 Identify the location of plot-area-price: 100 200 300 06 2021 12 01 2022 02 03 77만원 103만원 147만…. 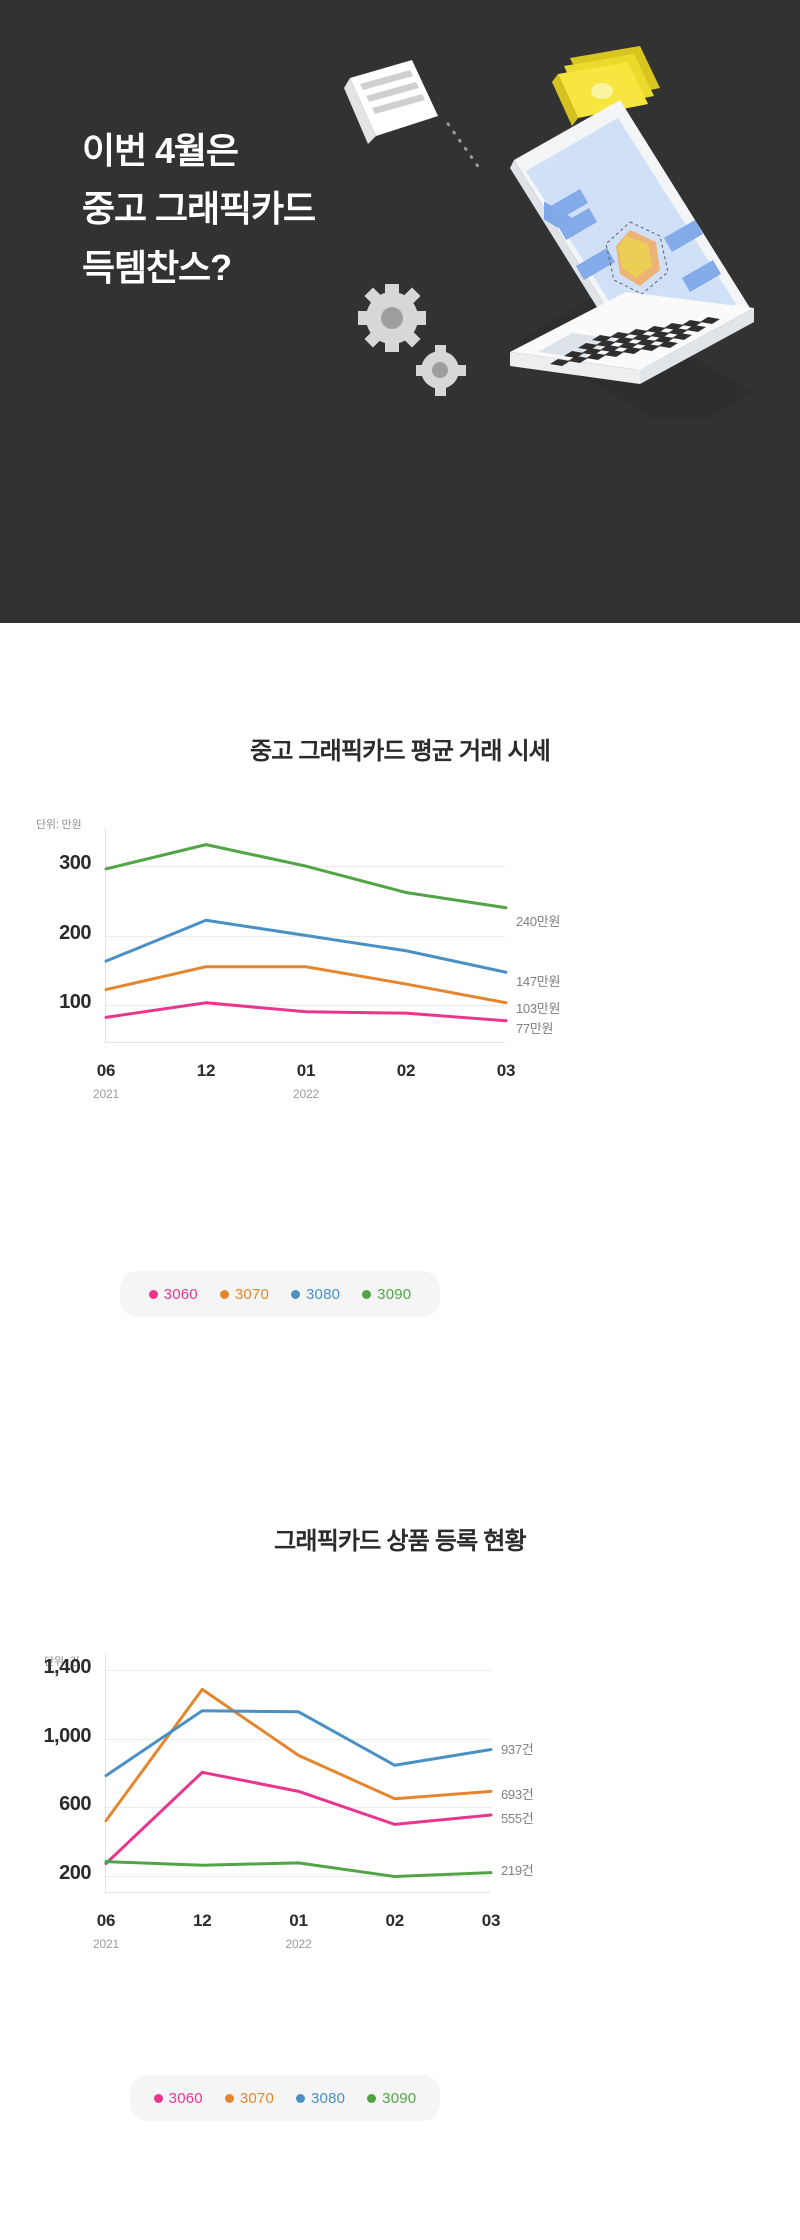
(309, 964).